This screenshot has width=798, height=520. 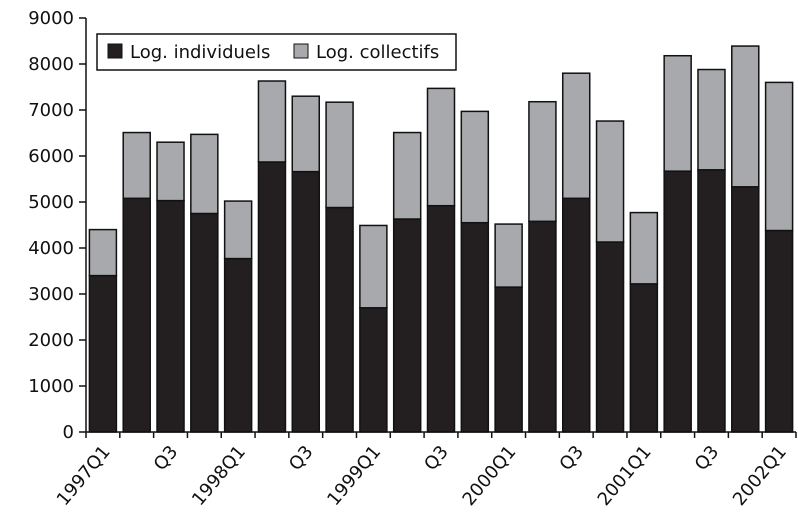 I want to click on x-tick-label: 1998Q1, so click(x=219, y=476).